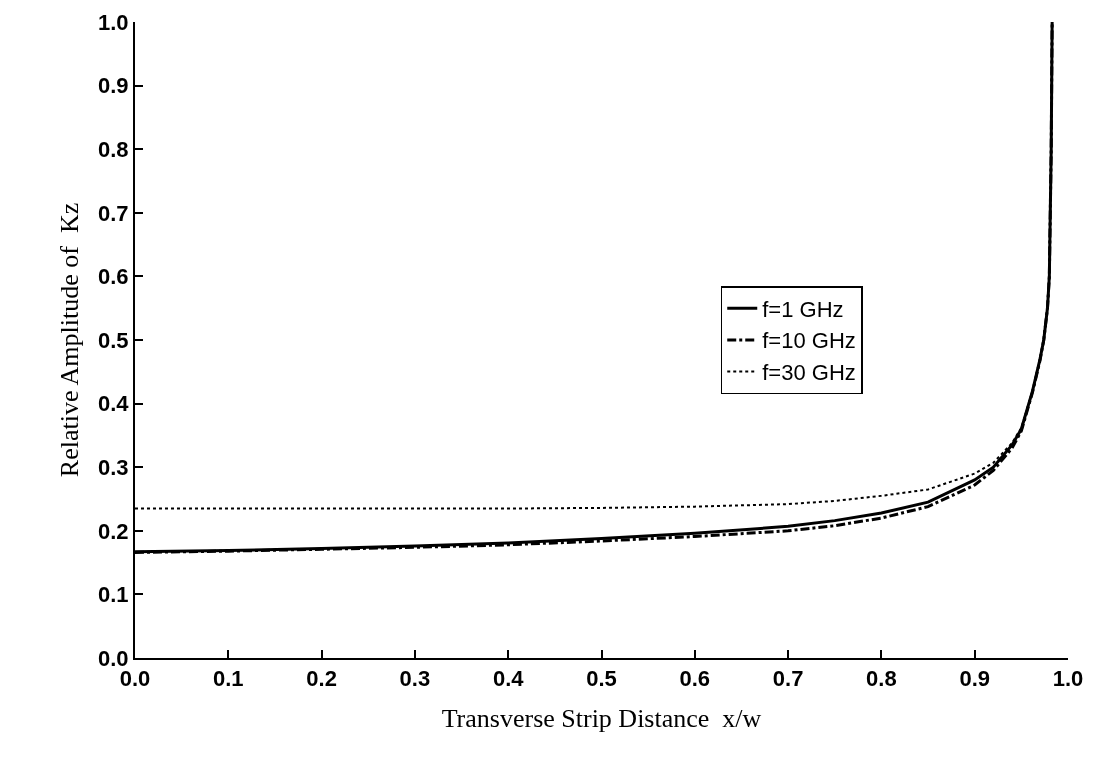 The image size is (1095, 758). I want to click on y-tick-label: 0.5, so click(113, 340).